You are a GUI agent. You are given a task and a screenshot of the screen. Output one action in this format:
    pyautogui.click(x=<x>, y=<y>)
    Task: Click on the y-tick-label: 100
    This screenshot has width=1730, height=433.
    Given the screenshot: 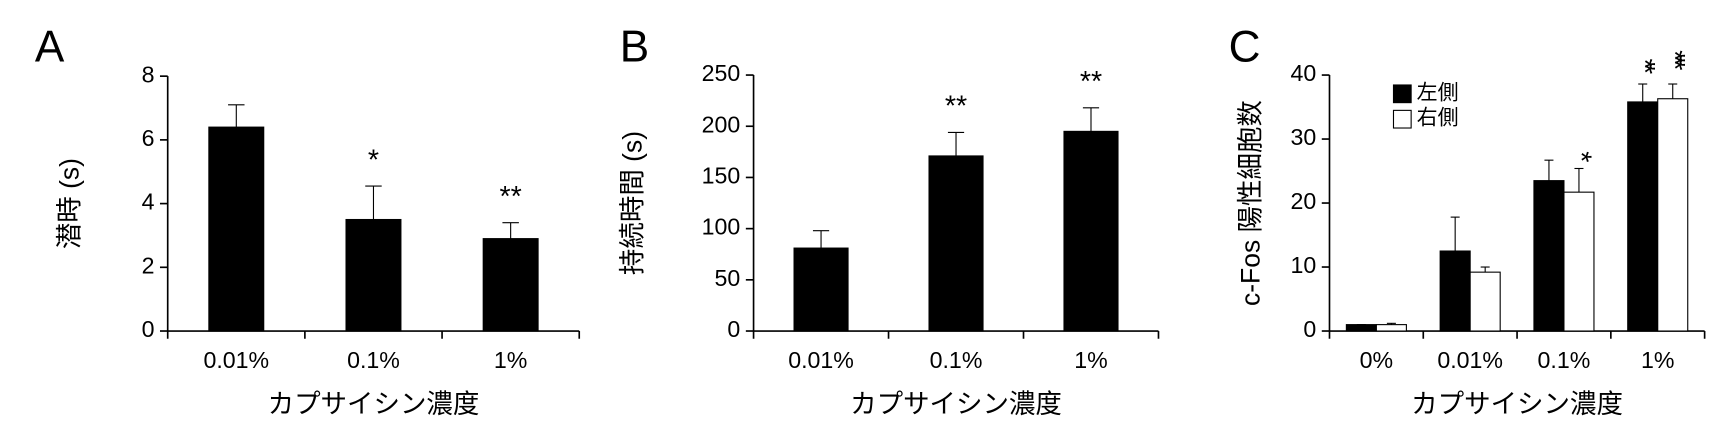 What is the action you would take?
    pyautogui.click(x=721, y=227)
    